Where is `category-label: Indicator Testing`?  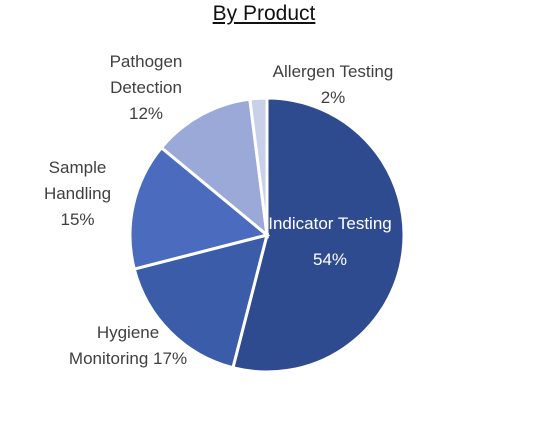
category-label: Indicator Testing is located at coordinates (330, 223).